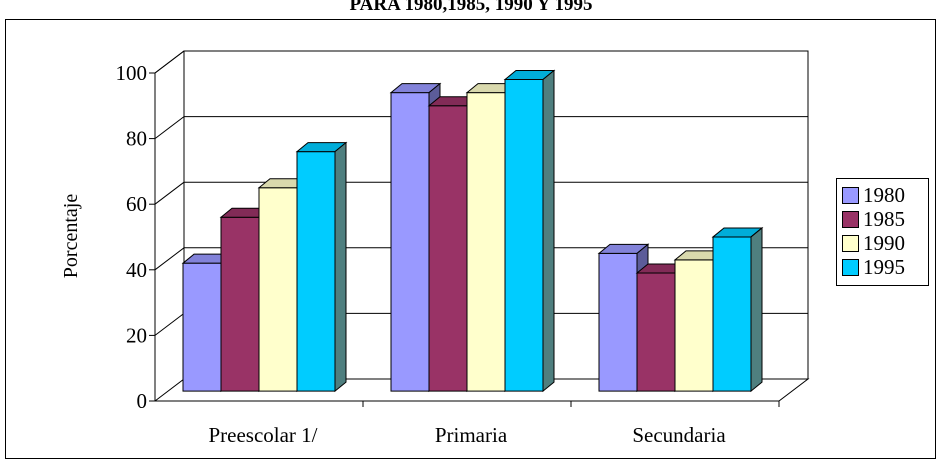 This screenshot has width=942, height=464. I want to click on legend-item: 1980, so click(885, 195).